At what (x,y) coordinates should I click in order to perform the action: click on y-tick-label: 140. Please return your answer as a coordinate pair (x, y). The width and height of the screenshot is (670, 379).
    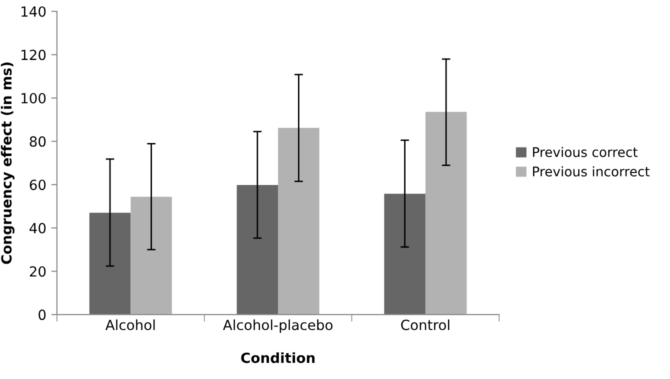
    Looking at the image, I should click on (34, 11).